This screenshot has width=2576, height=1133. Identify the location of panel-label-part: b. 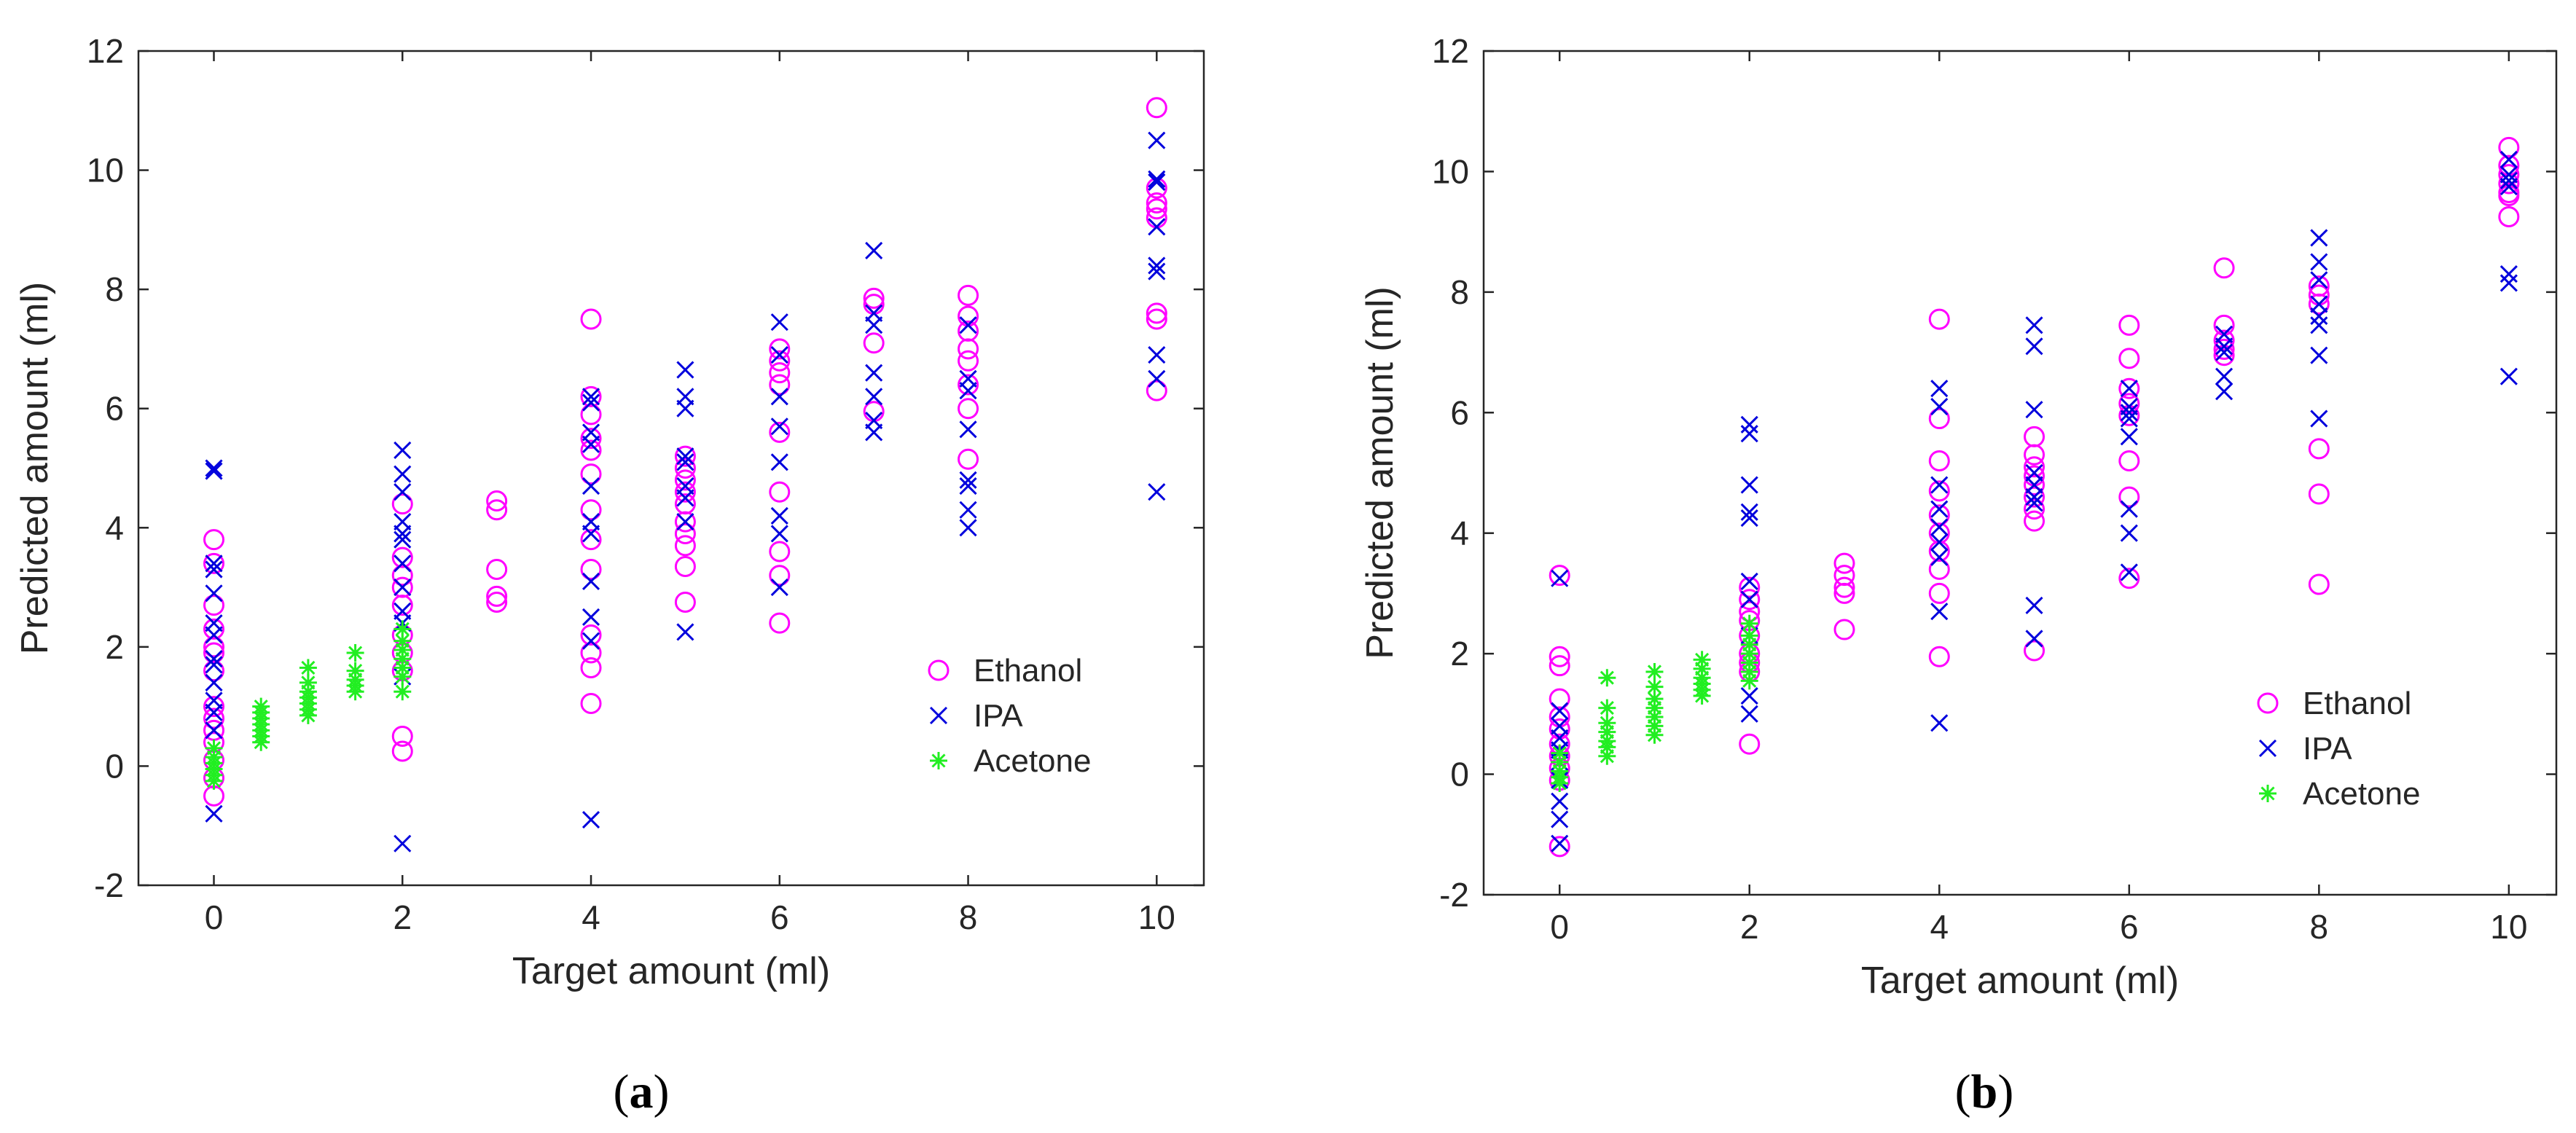
(1984, 1091).